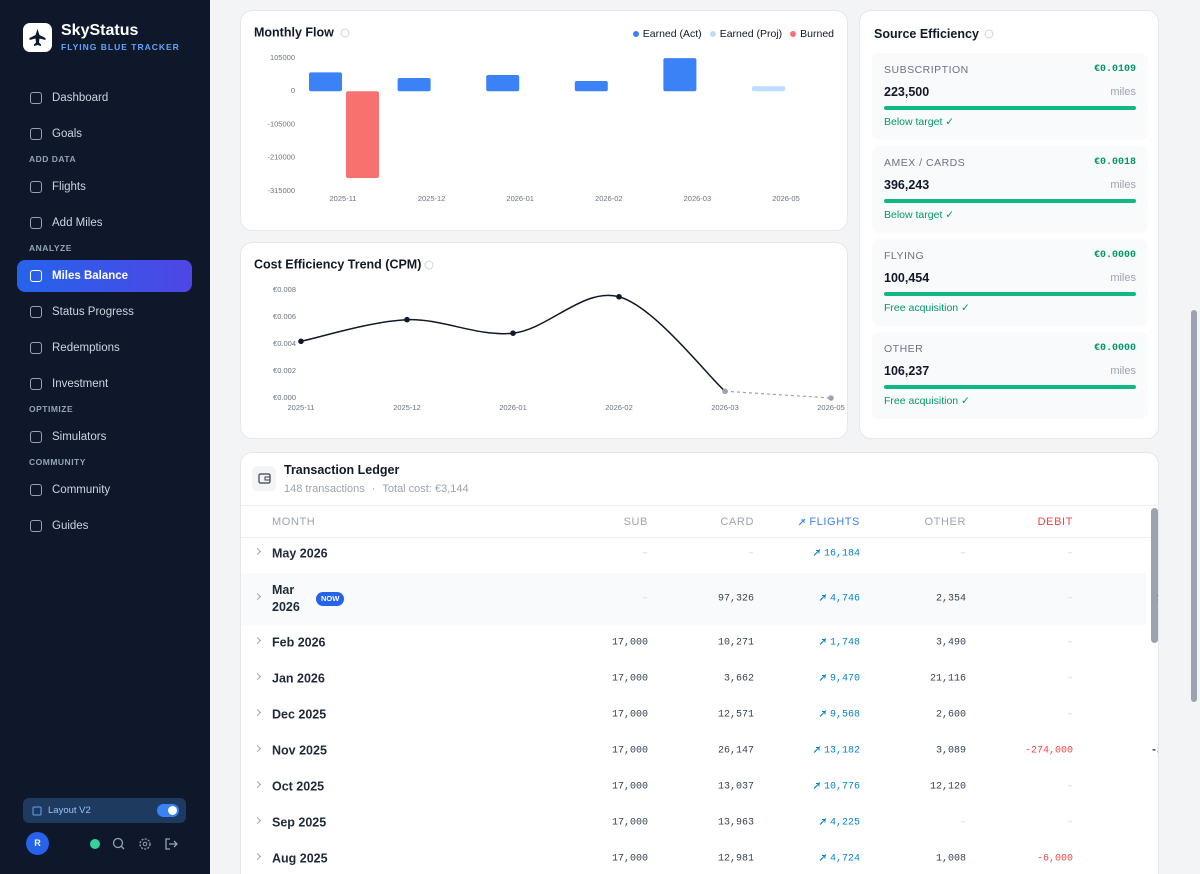 The width and height of the screenshot is (1200, 874). I want to click on cell-value: 97,326, so click(735, 599).